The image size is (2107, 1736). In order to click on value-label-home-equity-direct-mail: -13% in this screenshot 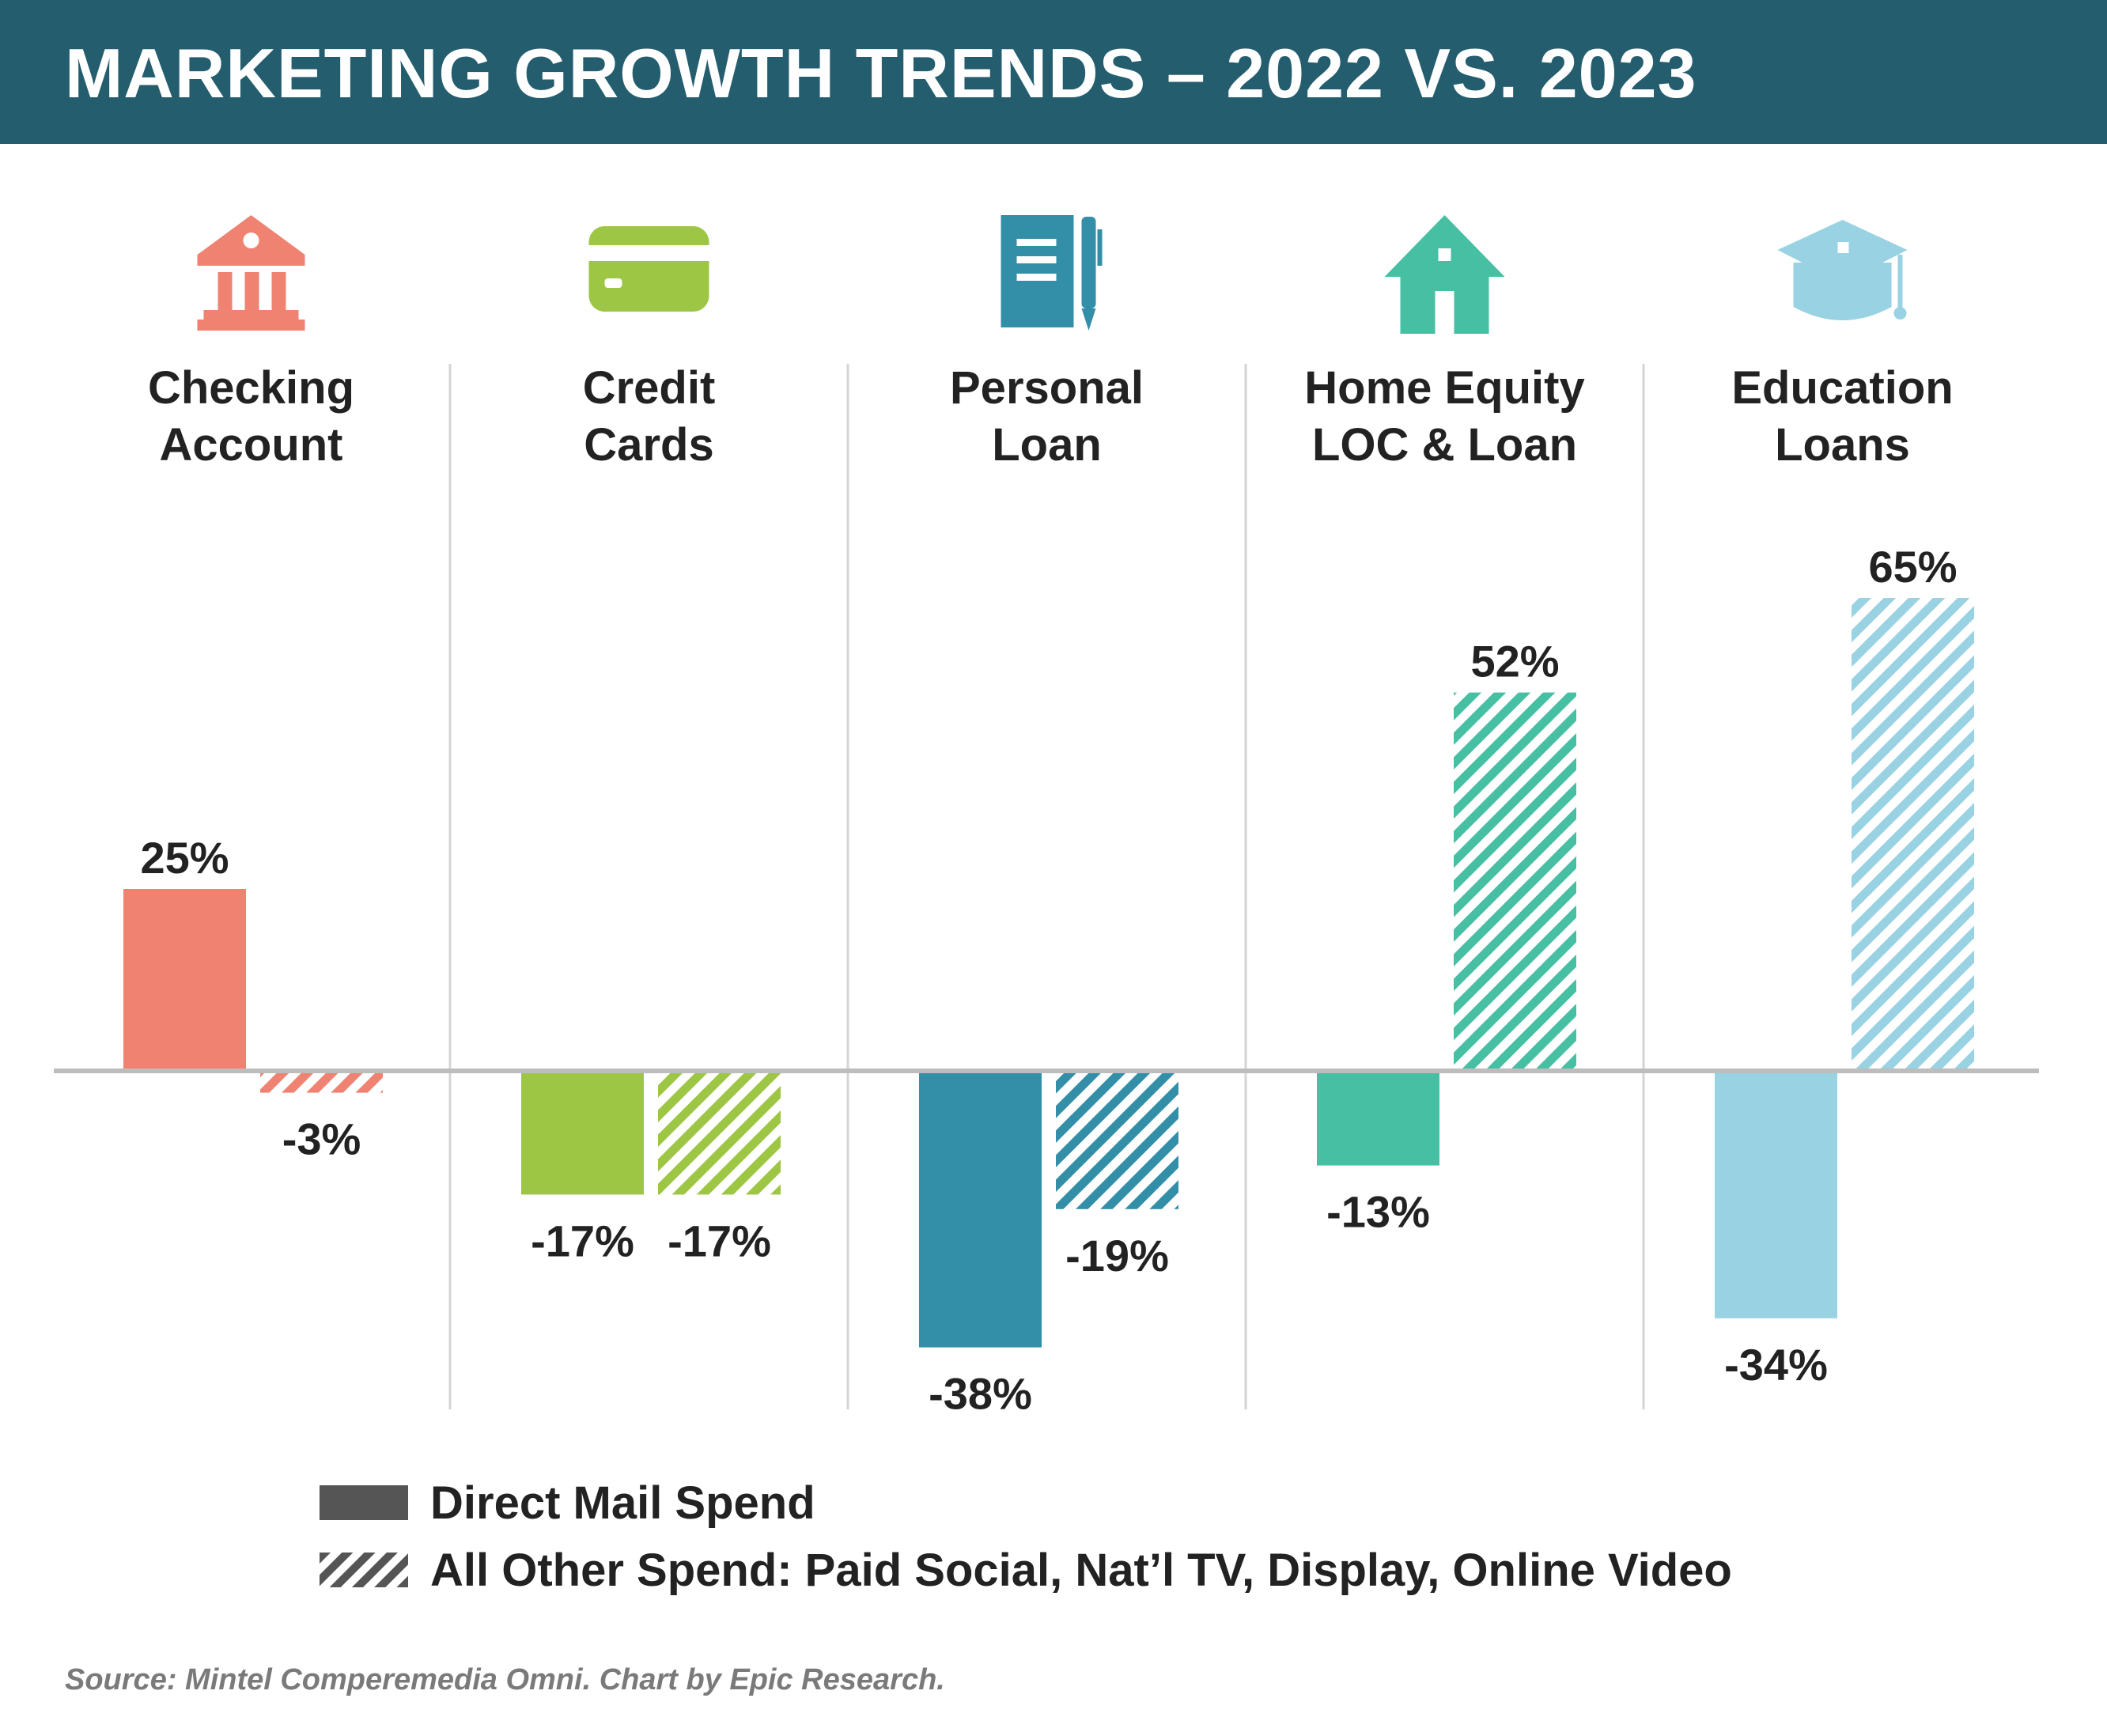, I will do `click(1378, 1212)`.